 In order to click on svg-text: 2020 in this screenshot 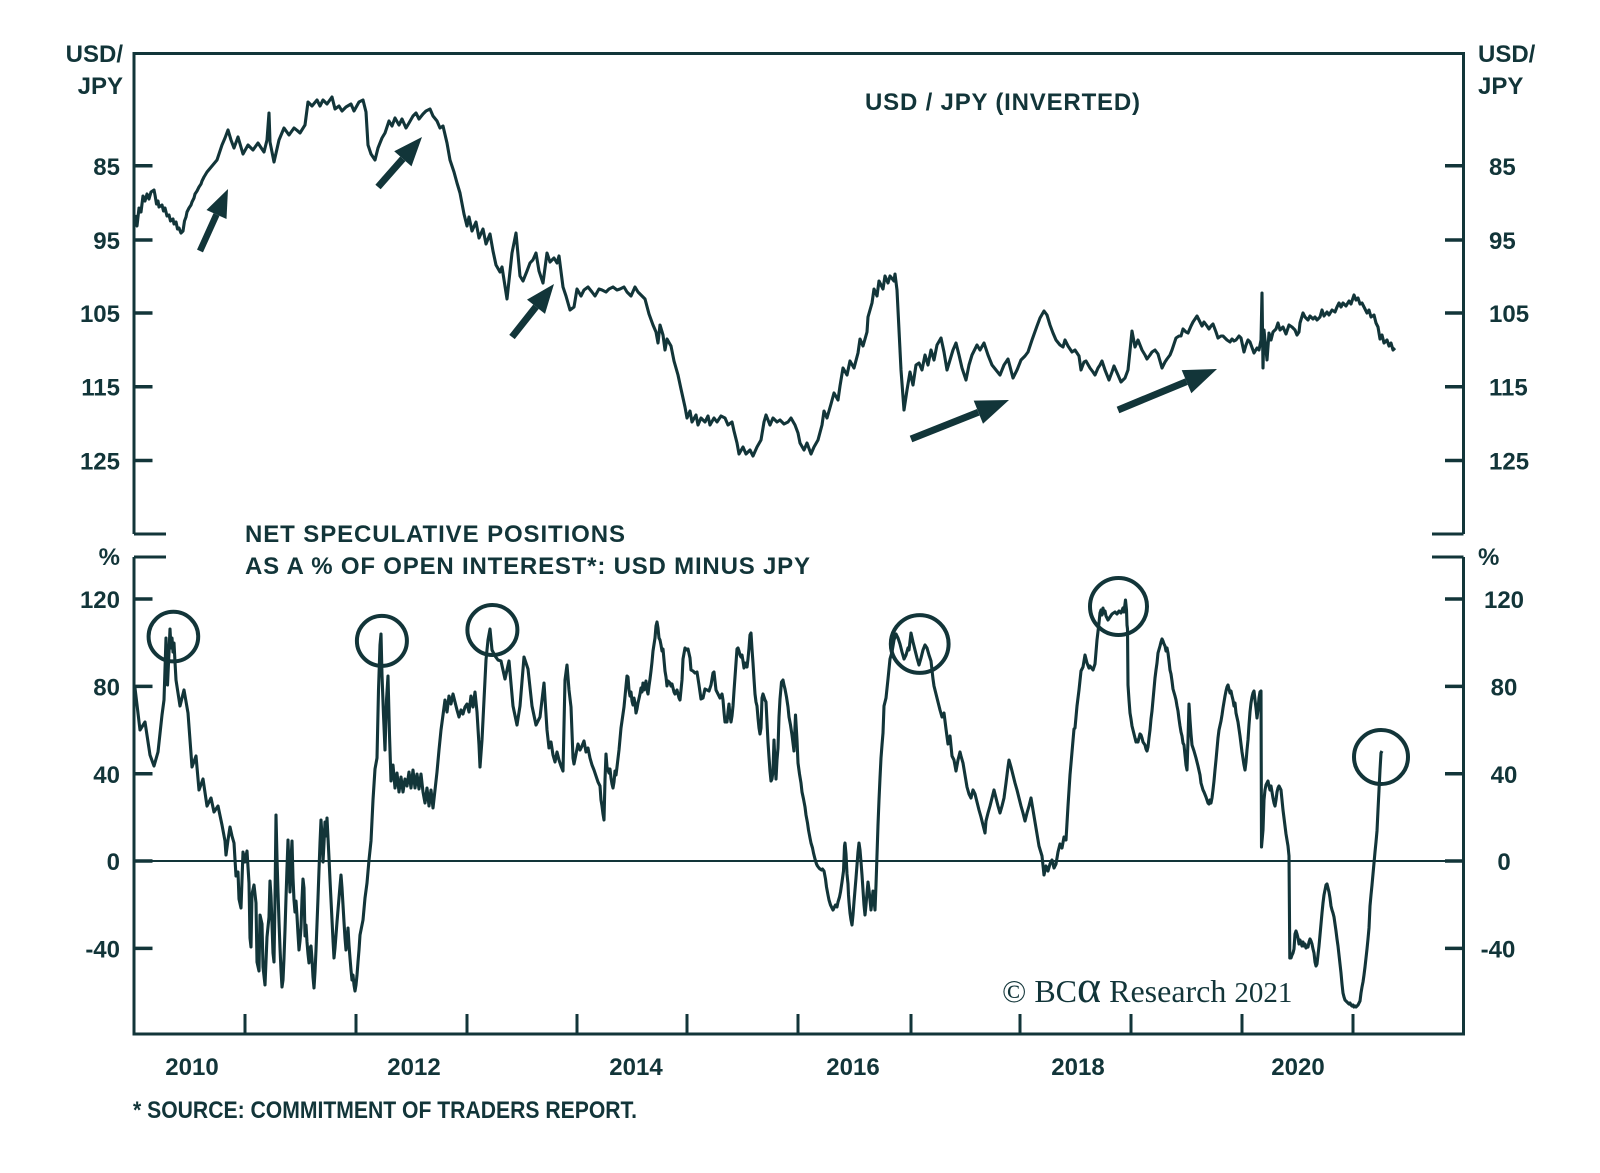, I will do `click(1297, 1067)`.